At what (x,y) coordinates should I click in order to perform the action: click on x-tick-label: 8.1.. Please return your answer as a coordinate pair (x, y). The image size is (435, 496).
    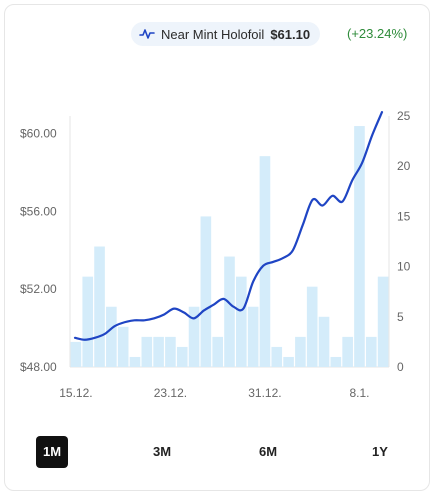
    Looking at the image, I should click on (359, 393).